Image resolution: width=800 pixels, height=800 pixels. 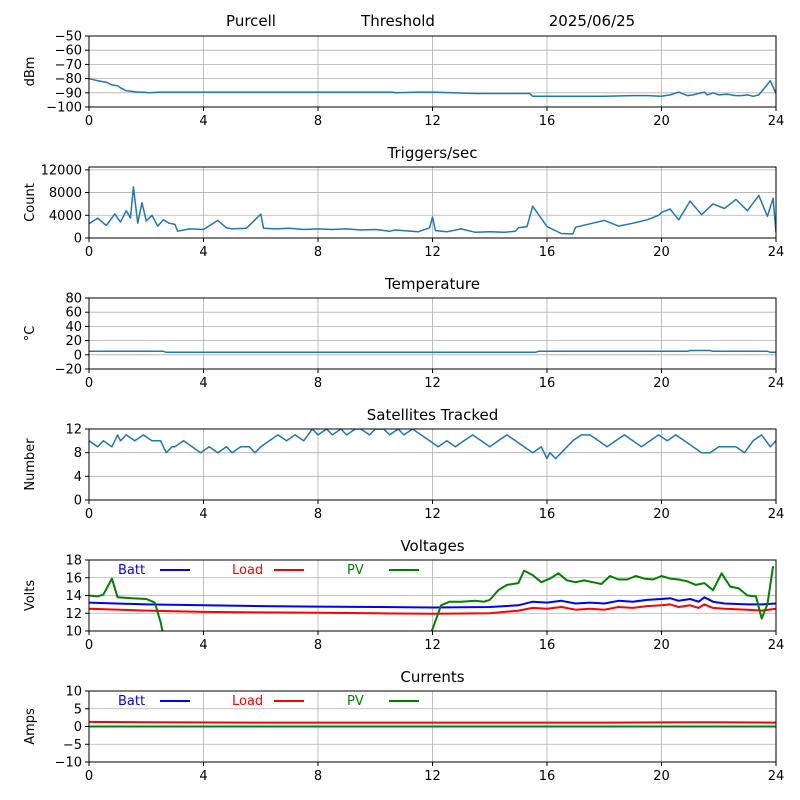 I want to click on y-axis-label: Volts, so click(x=30, y=596).